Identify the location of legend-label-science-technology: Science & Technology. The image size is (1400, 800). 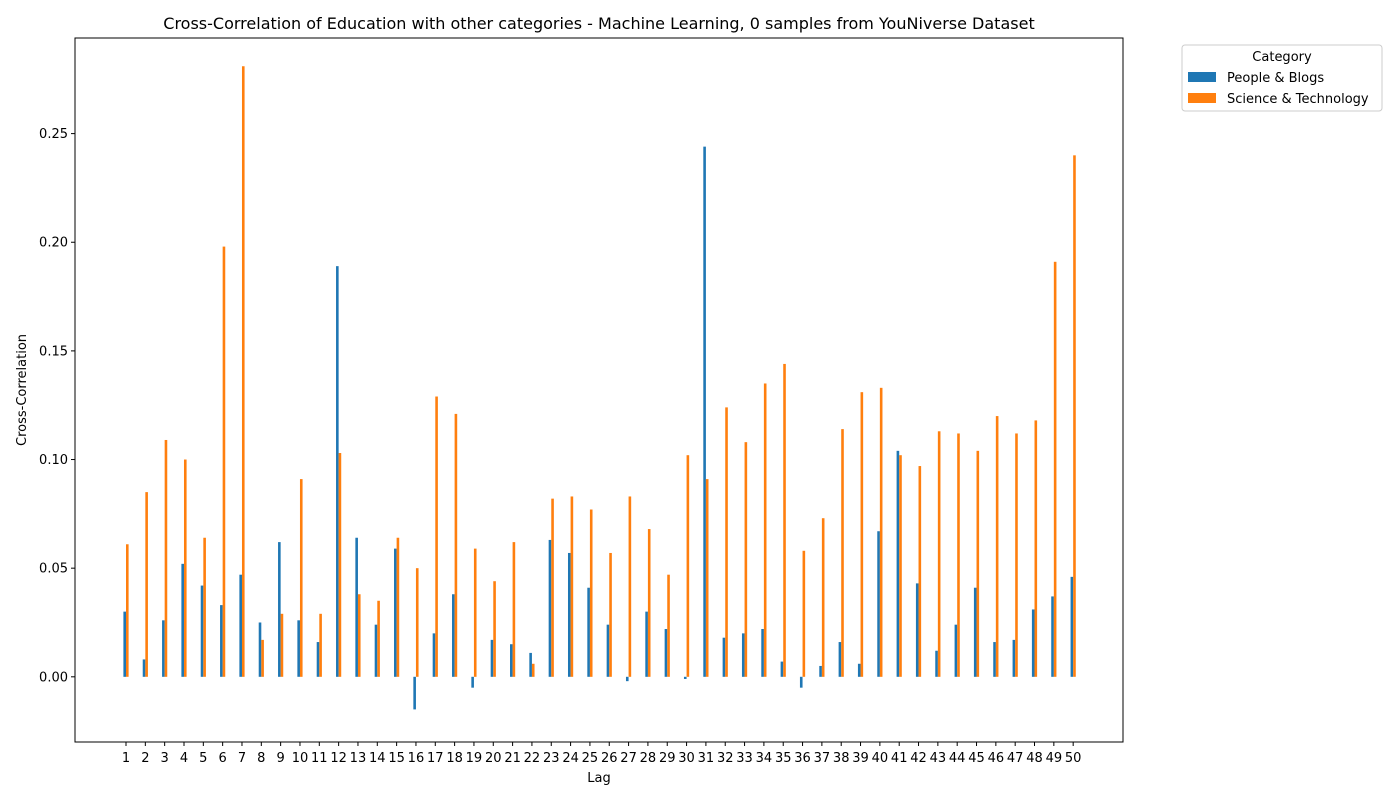
(1298, 99).